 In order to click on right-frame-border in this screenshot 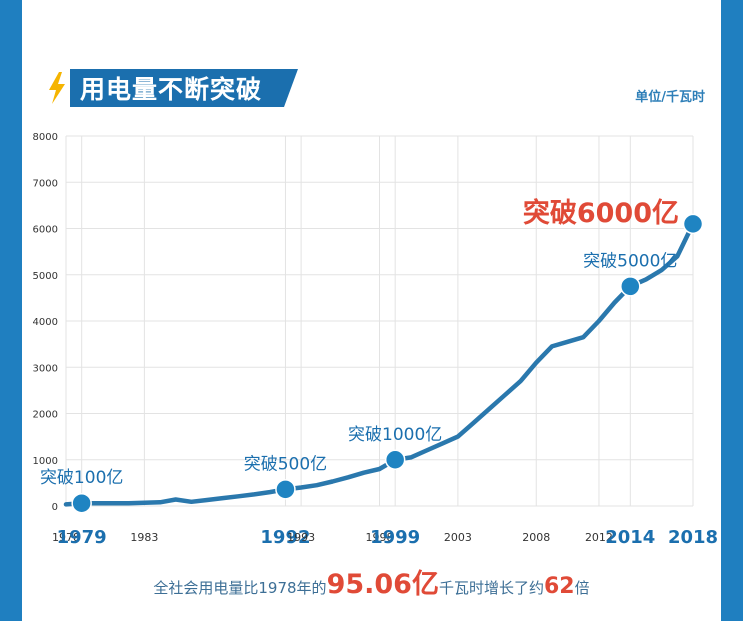, I will do `click(732, 310)`.